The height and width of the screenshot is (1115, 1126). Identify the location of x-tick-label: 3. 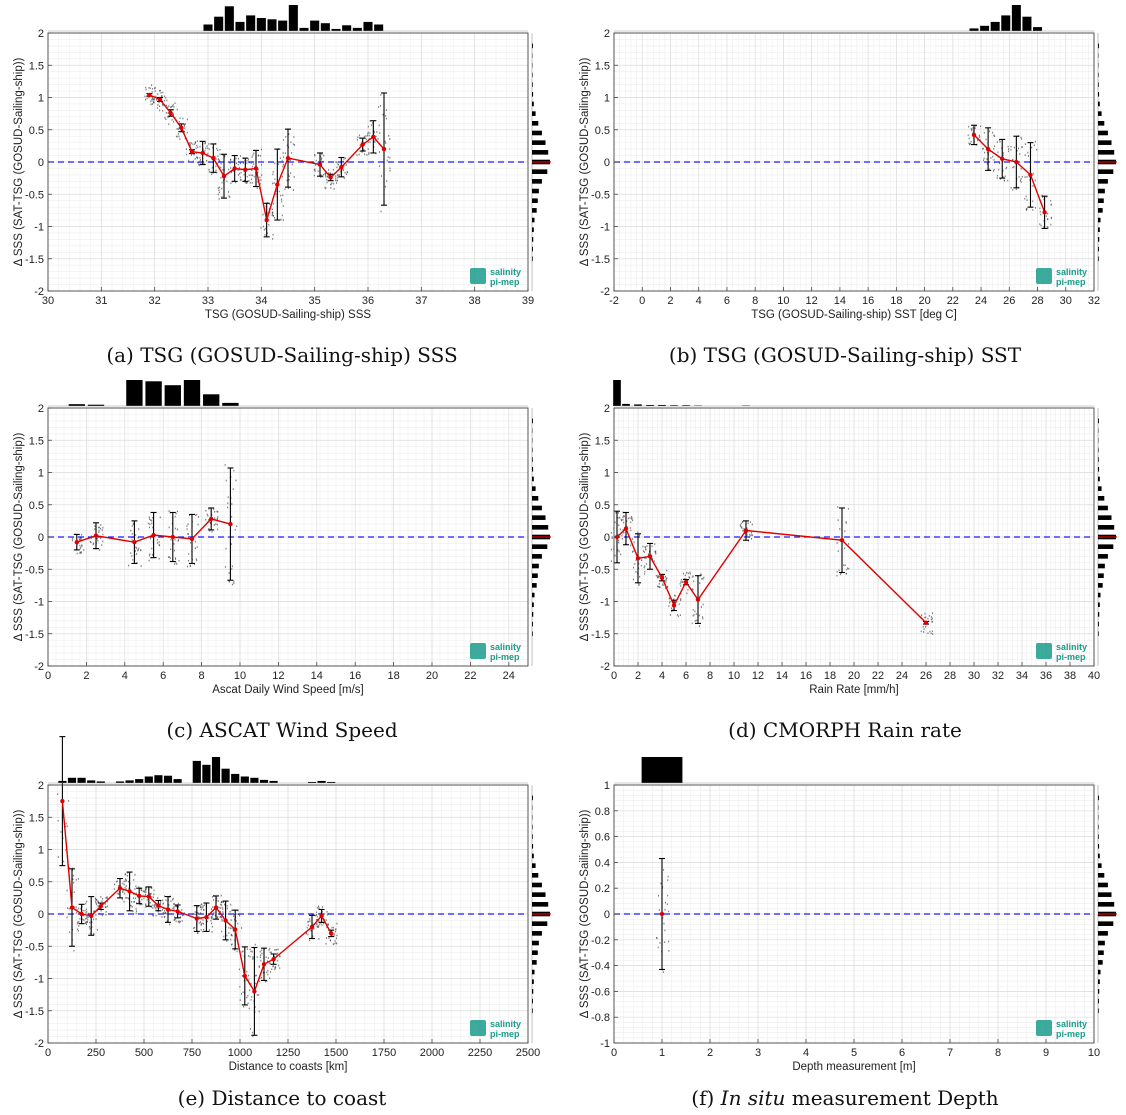
(758, 1053).